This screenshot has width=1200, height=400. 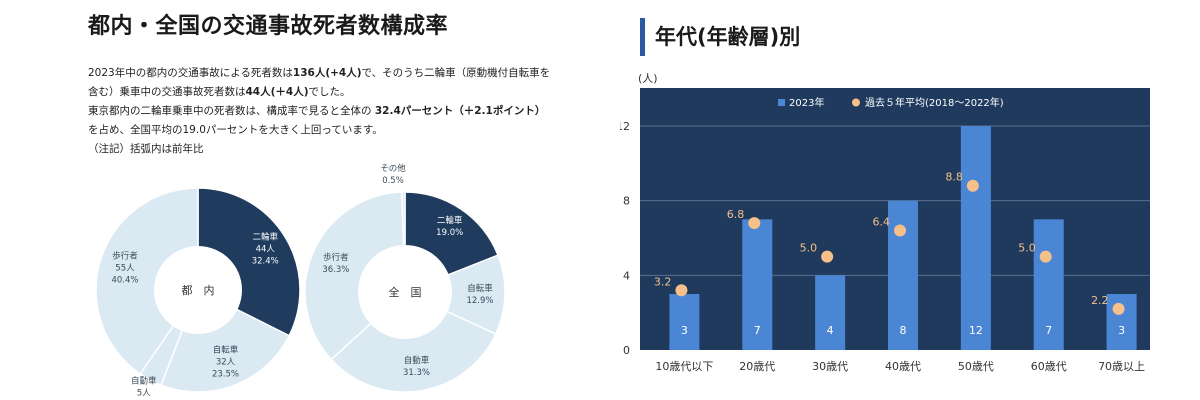 What do you see at coordinates (625, 126) in the screenshot?
I see `y-tick-label: 12` at bounding box center [625, 126].